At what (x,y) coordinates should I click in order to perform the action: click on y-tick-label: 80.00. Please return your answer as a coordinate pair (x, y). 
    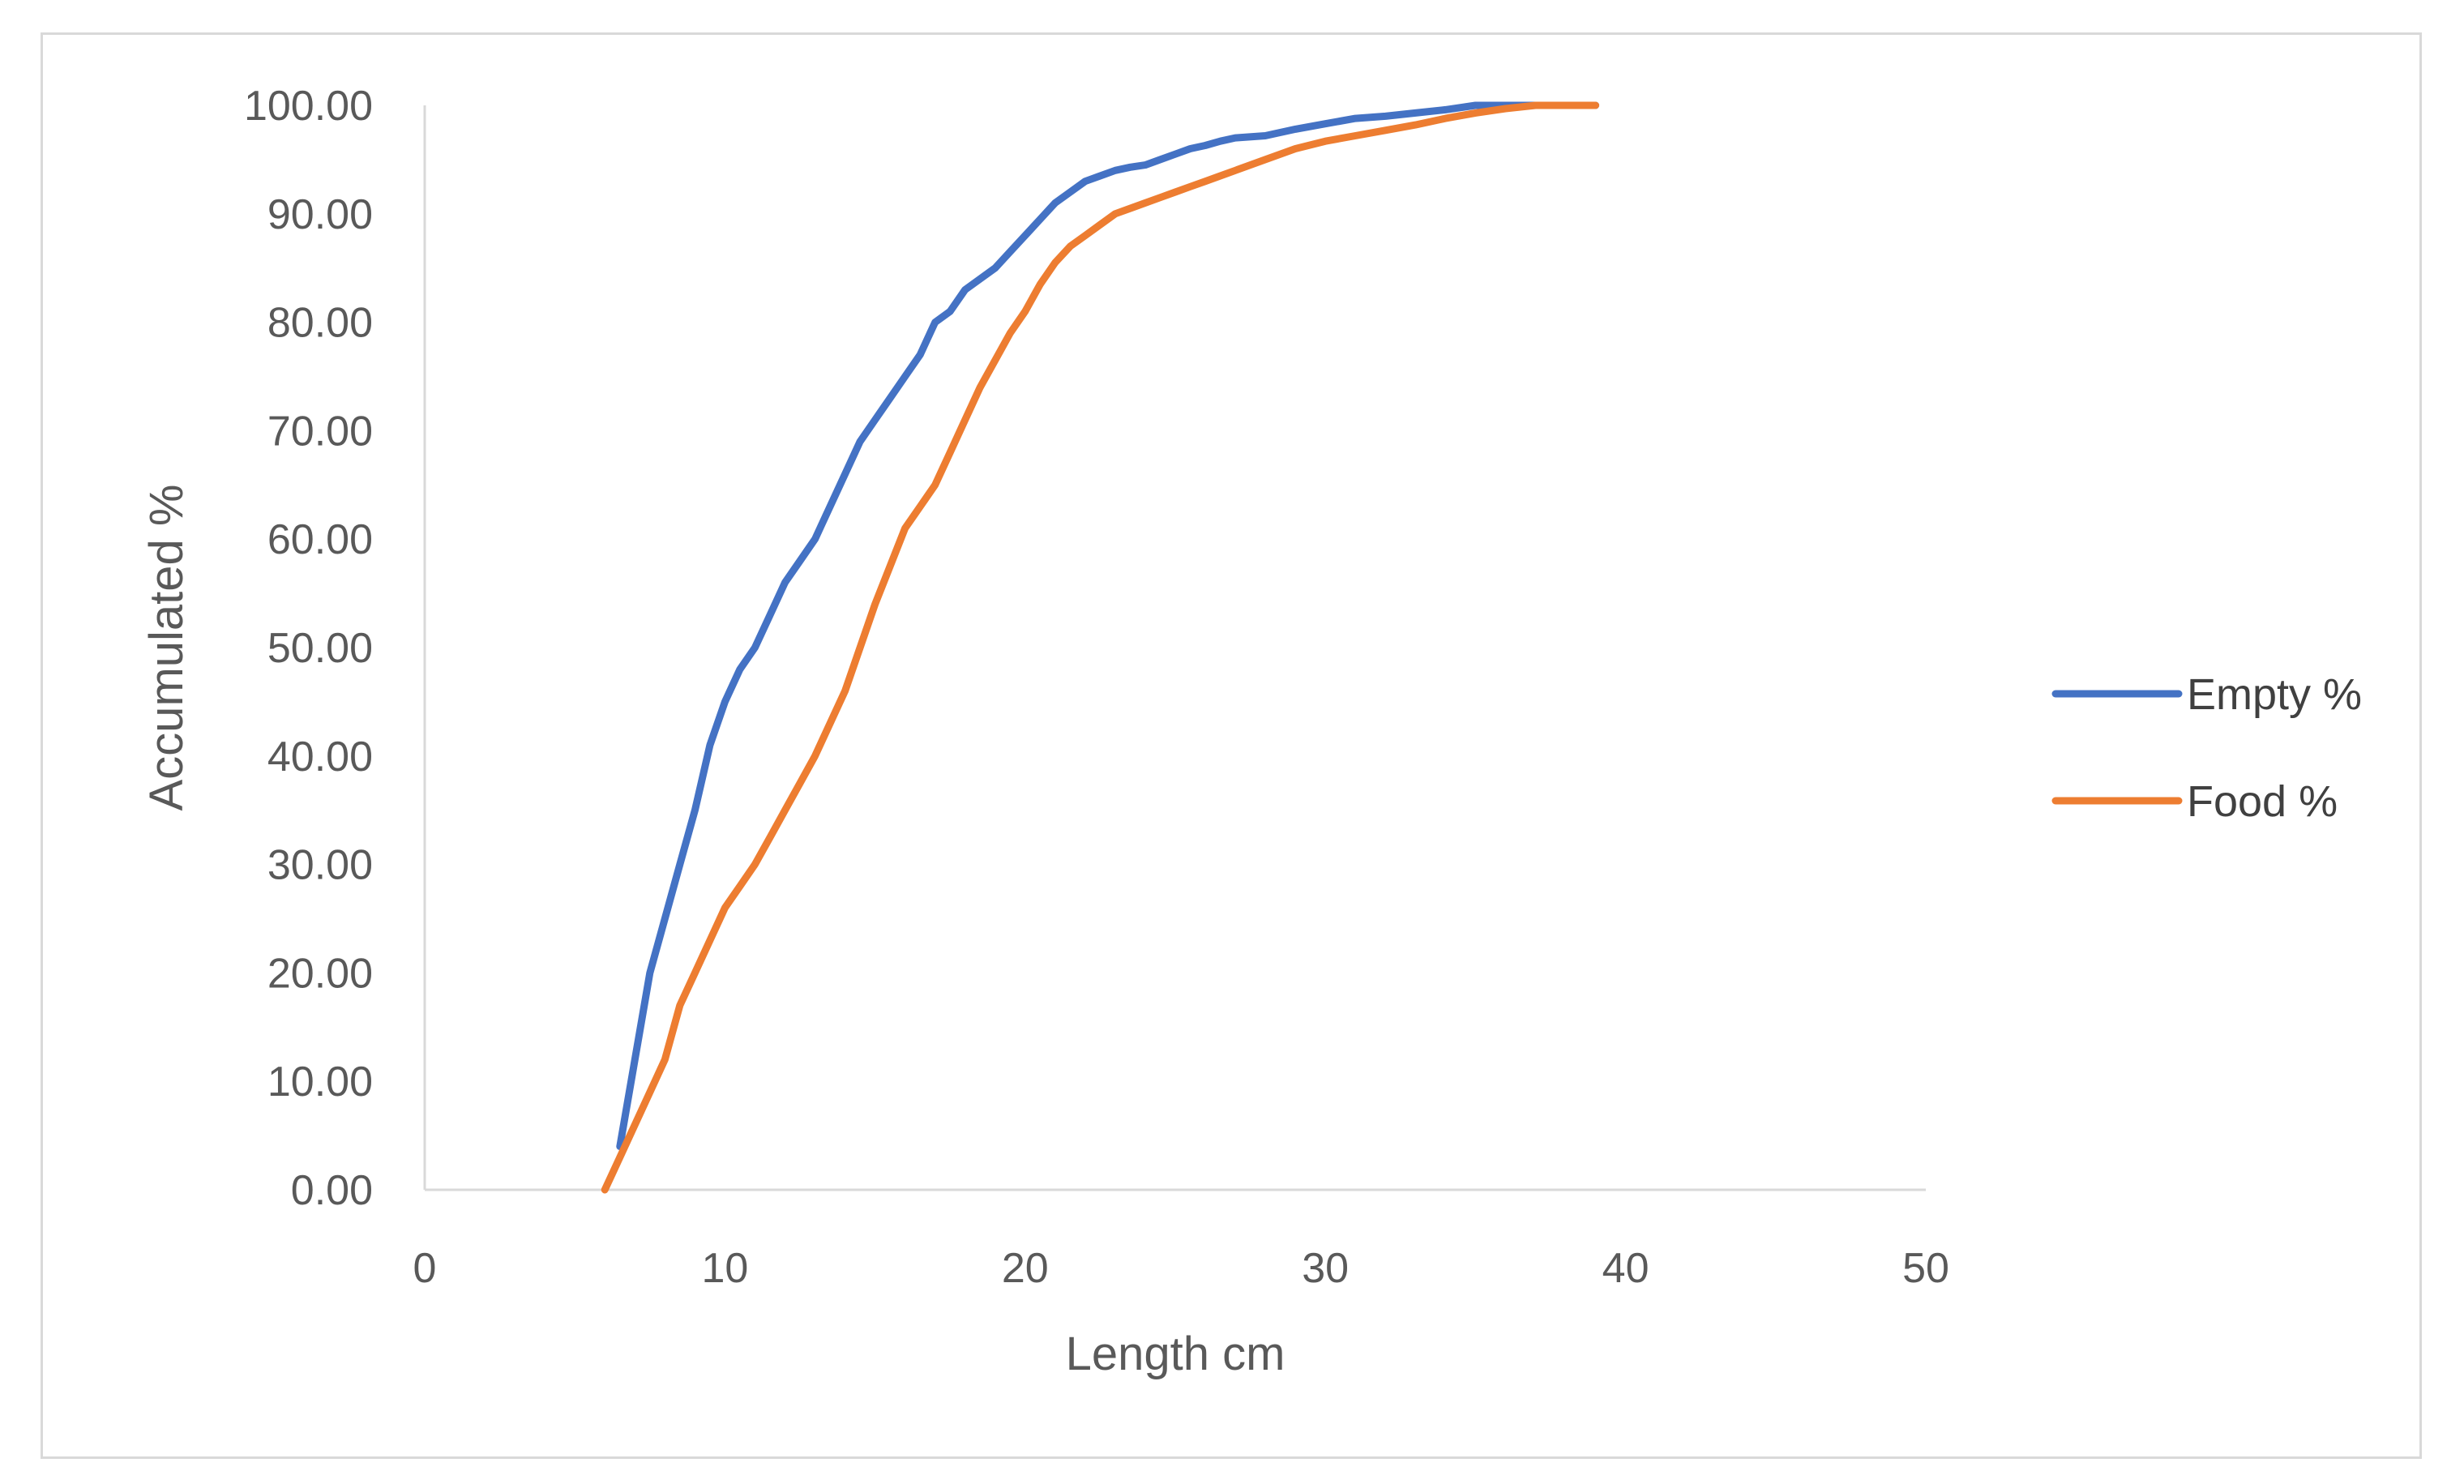
    Looking at the image, I should click on (320, 323).